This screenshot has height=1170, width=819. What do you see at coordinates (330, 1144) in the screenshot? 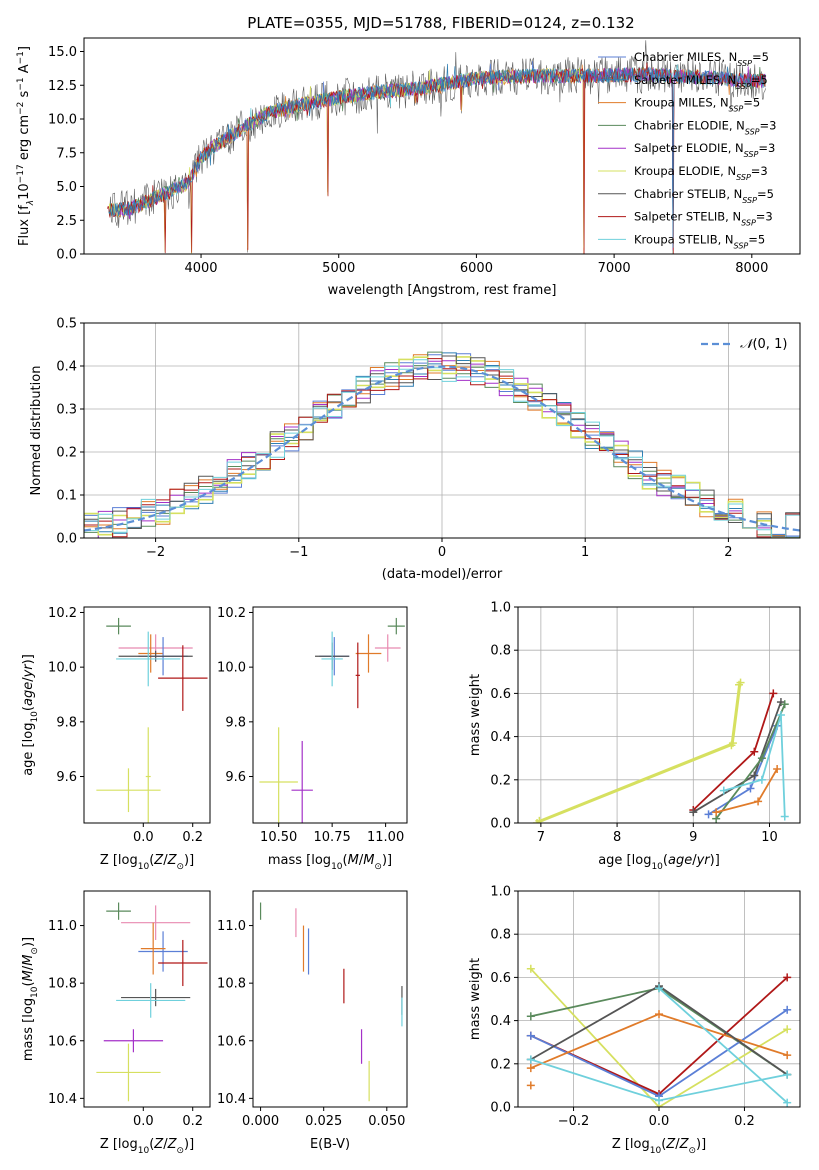
I see `x-axis-label: E(B-V)` at bounding box center [330, 1144].